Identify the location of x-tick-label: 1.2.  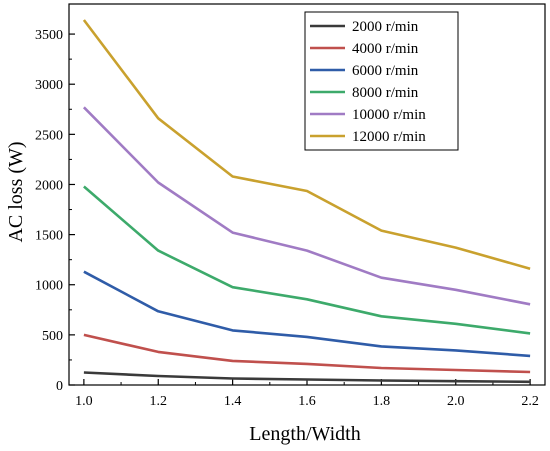
(159, 401).